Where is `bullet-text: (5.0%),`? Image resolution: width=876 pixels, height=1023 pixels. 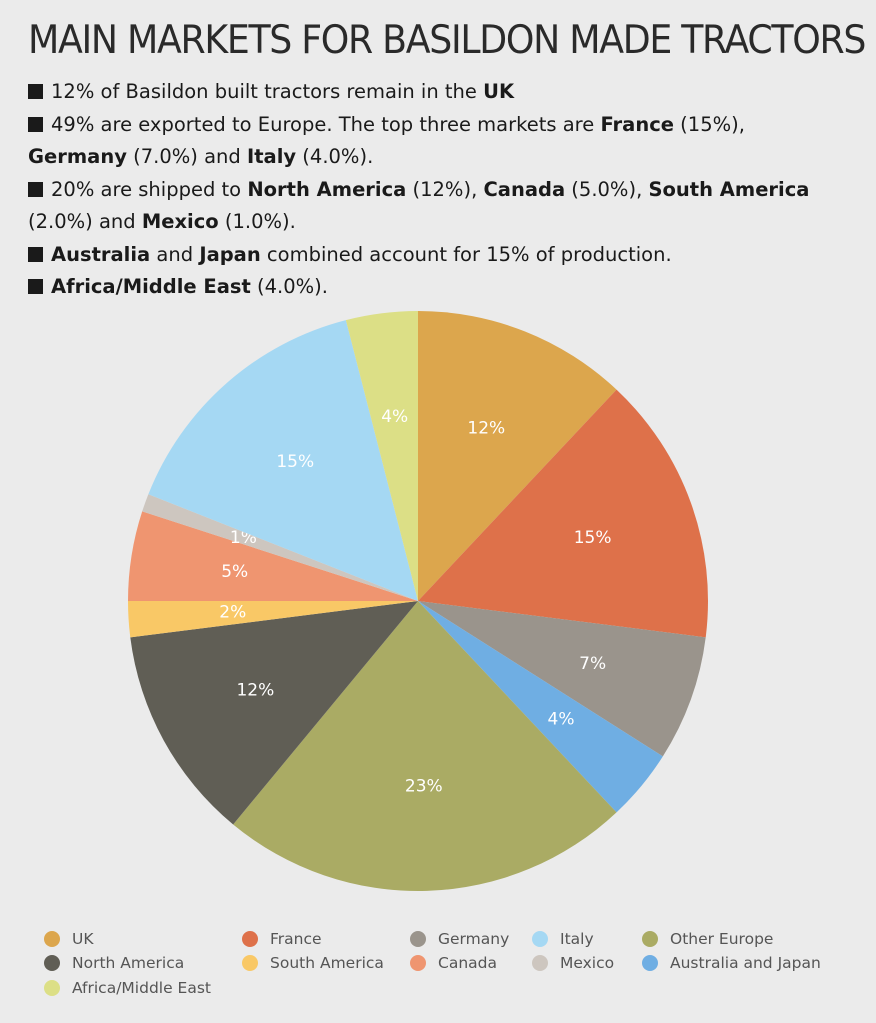 bullet-text: (5.0%), is located at coordinates (607, 189).